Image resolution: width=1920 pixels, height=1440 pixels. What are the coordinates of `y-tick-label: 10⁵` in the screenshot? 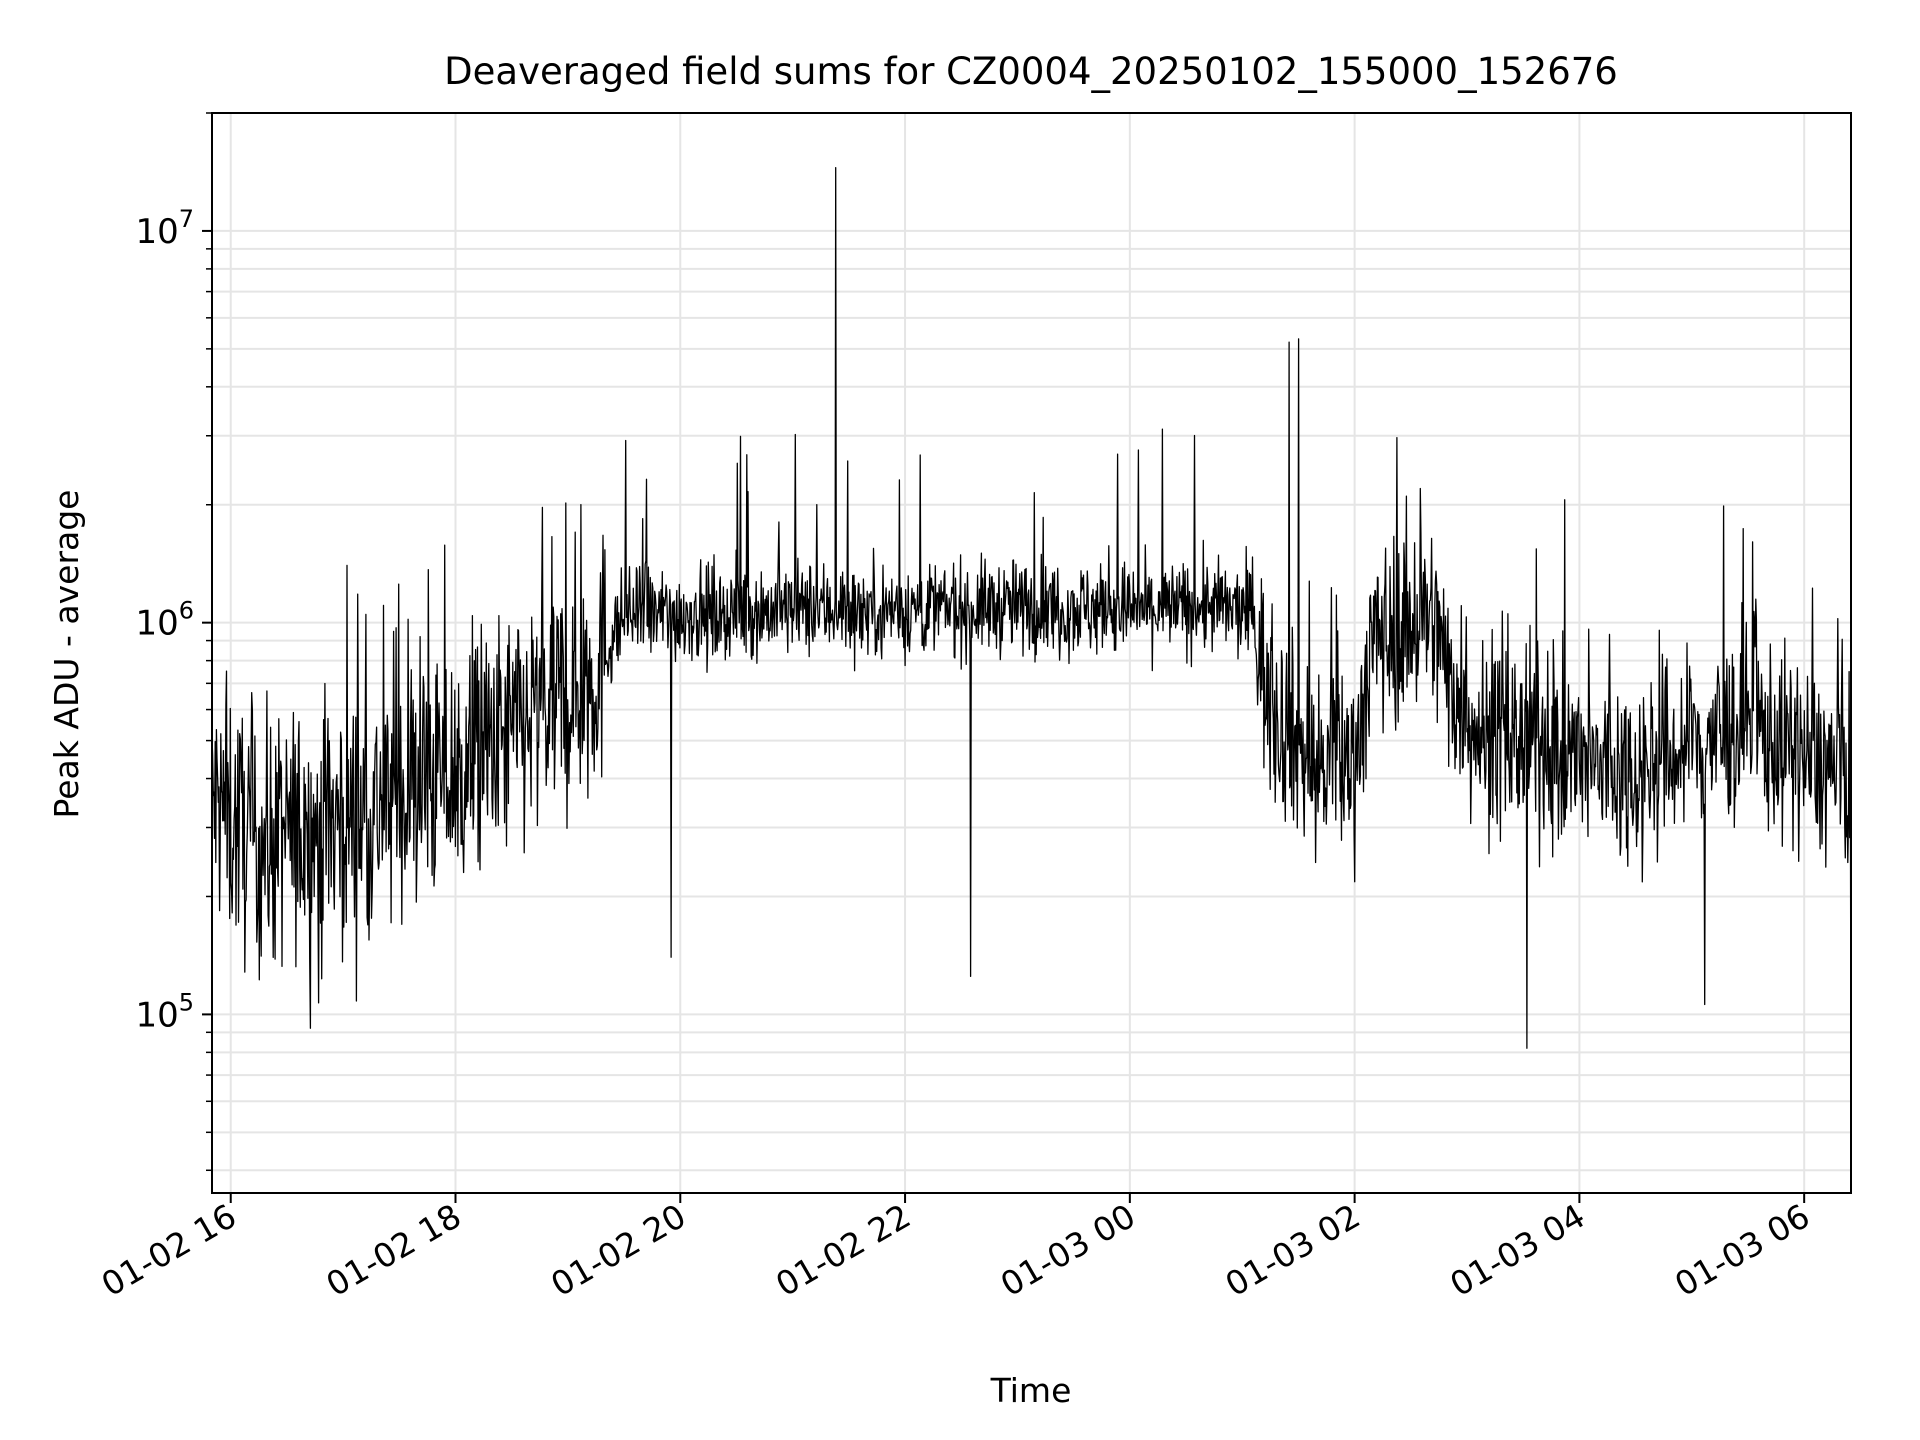 It's located at (164, 1011).